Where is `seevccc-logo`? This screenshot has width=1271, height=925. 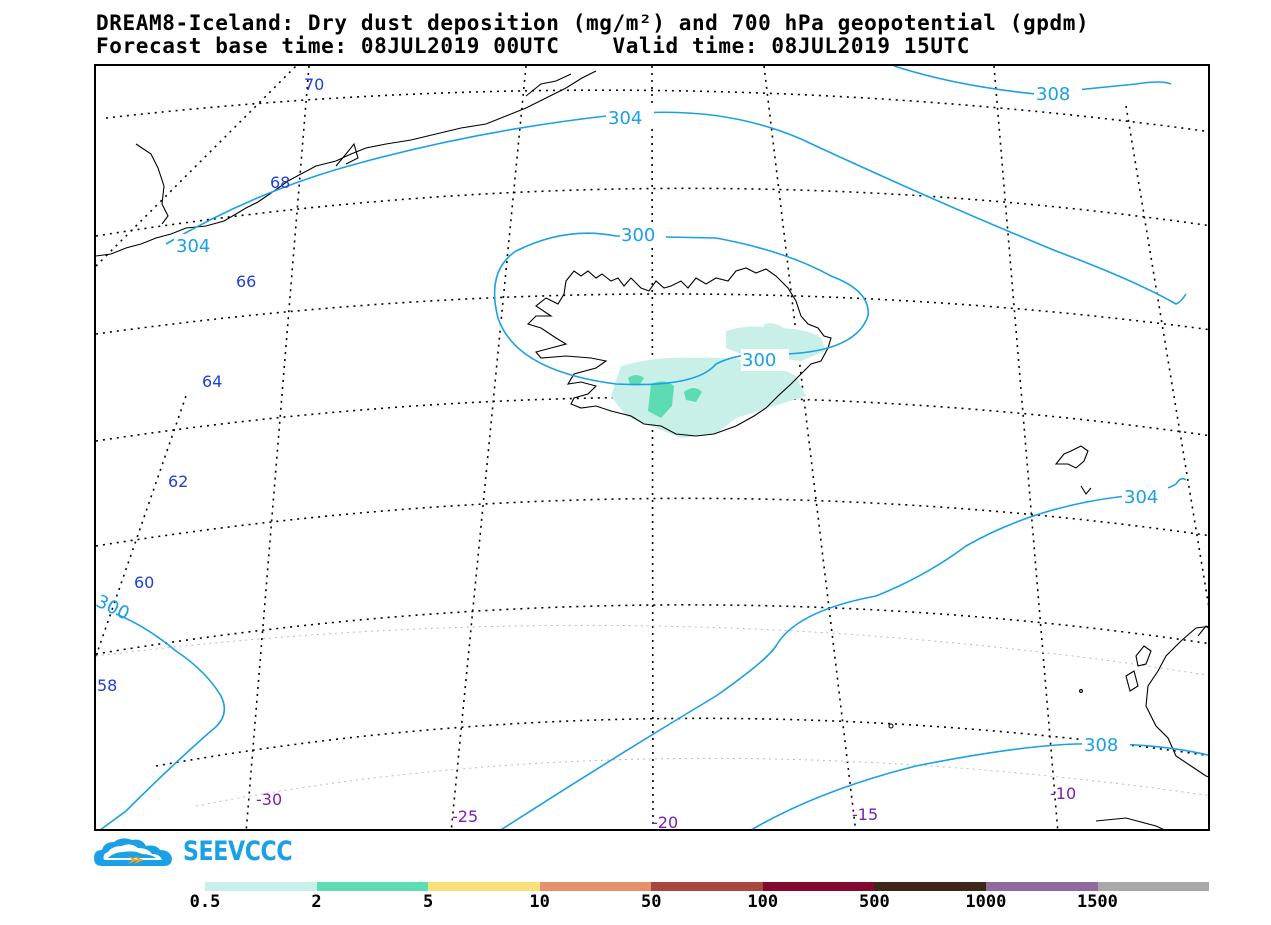
seevccc-logo is located at coordinates (133, 852).